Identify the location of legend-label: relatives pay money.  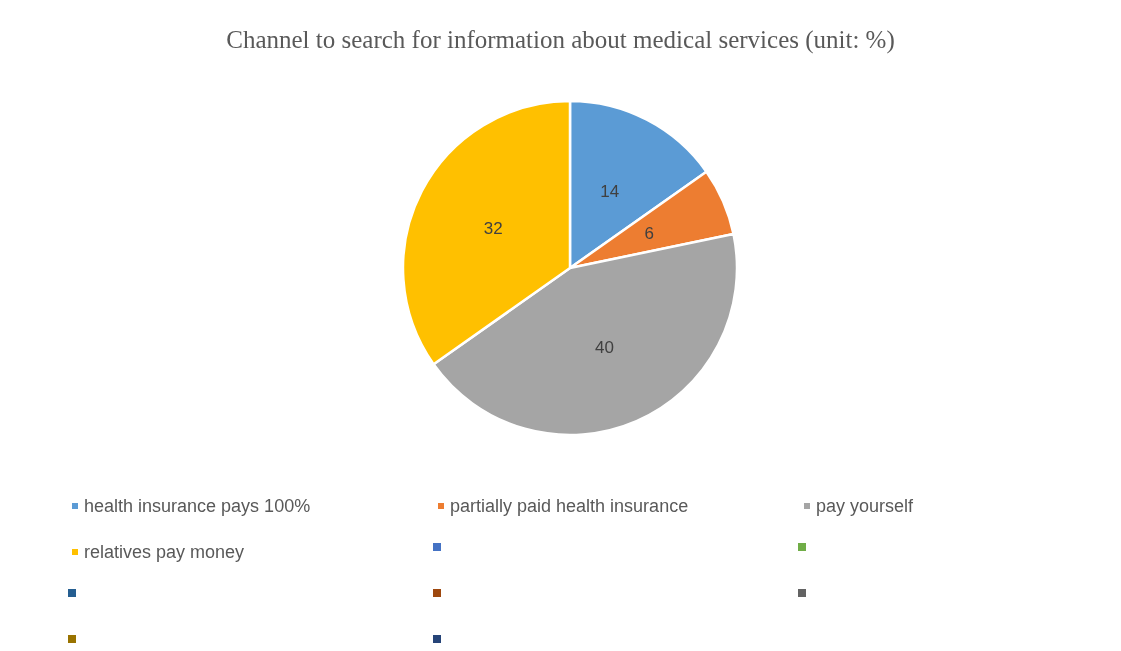
(164, 552).